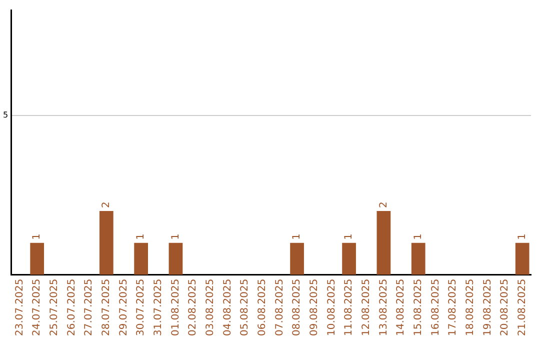 The height and width of the screenshot is (340, 540). What do you see at coordinates (262, 307) in the screenshot?
I see `x-tick-label: 06.08.2025` at bounding box center [262, 307].